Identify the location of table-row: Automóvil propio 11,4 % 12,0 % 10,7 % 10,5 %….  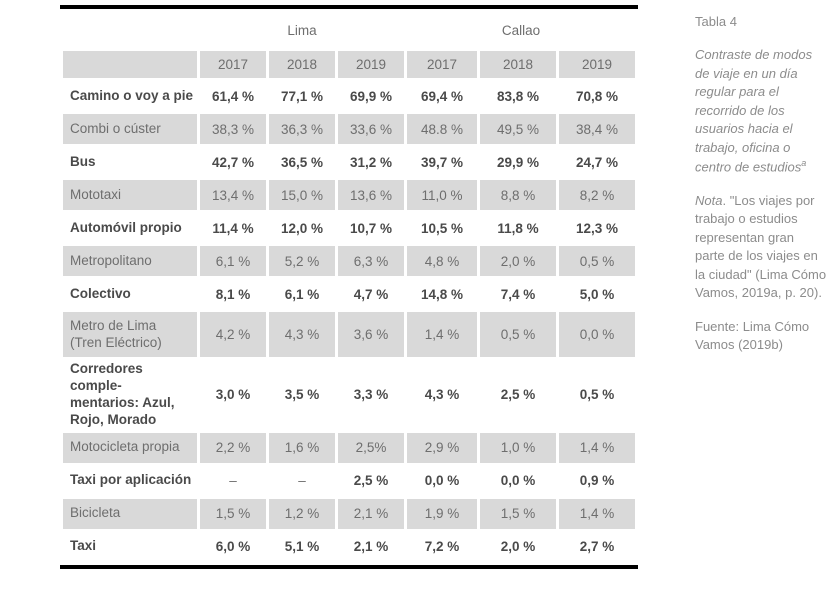
(349, 228).